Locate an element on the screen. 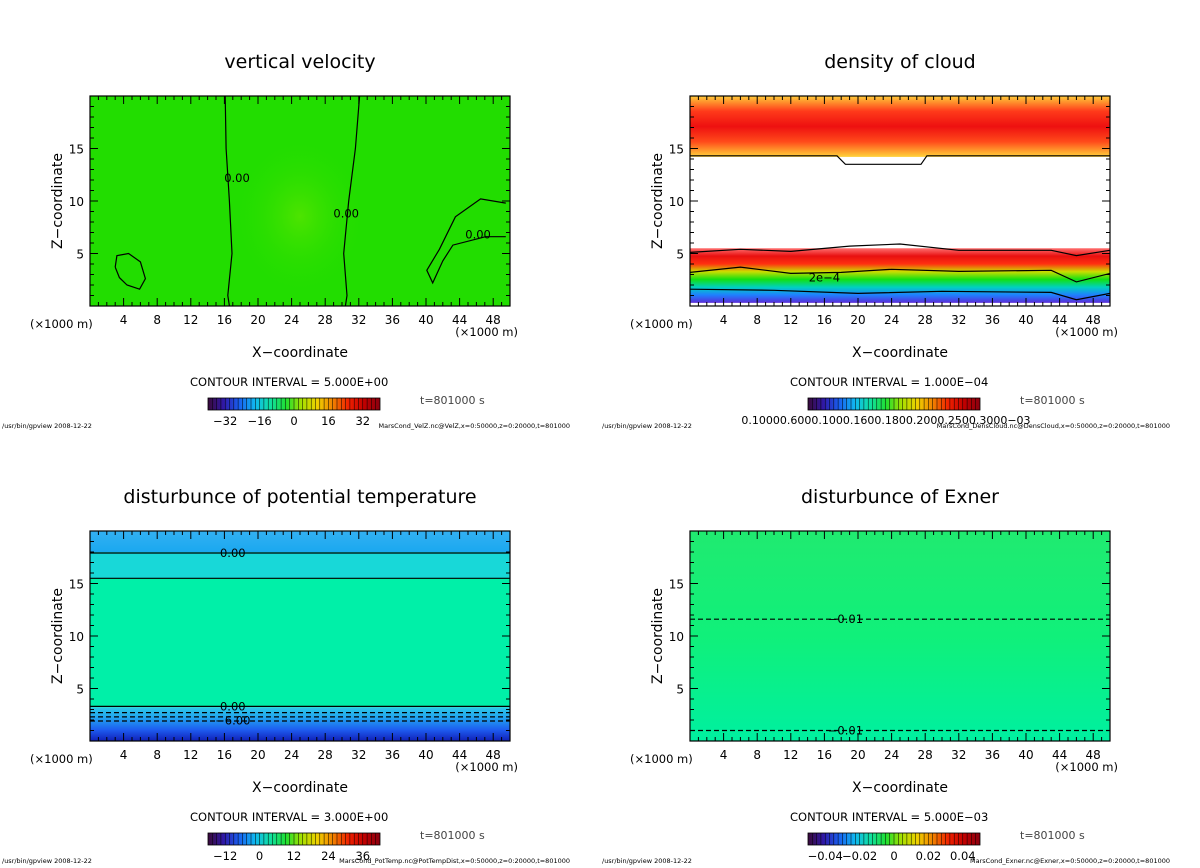  plot-area: 2e−4 is located at coordinates (900, 201).